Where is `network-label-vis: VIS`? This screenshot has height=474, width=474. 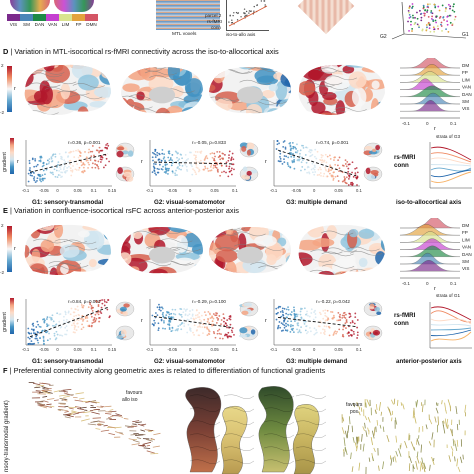
network-label-vis: VIS is located at coordinates (13, 24).